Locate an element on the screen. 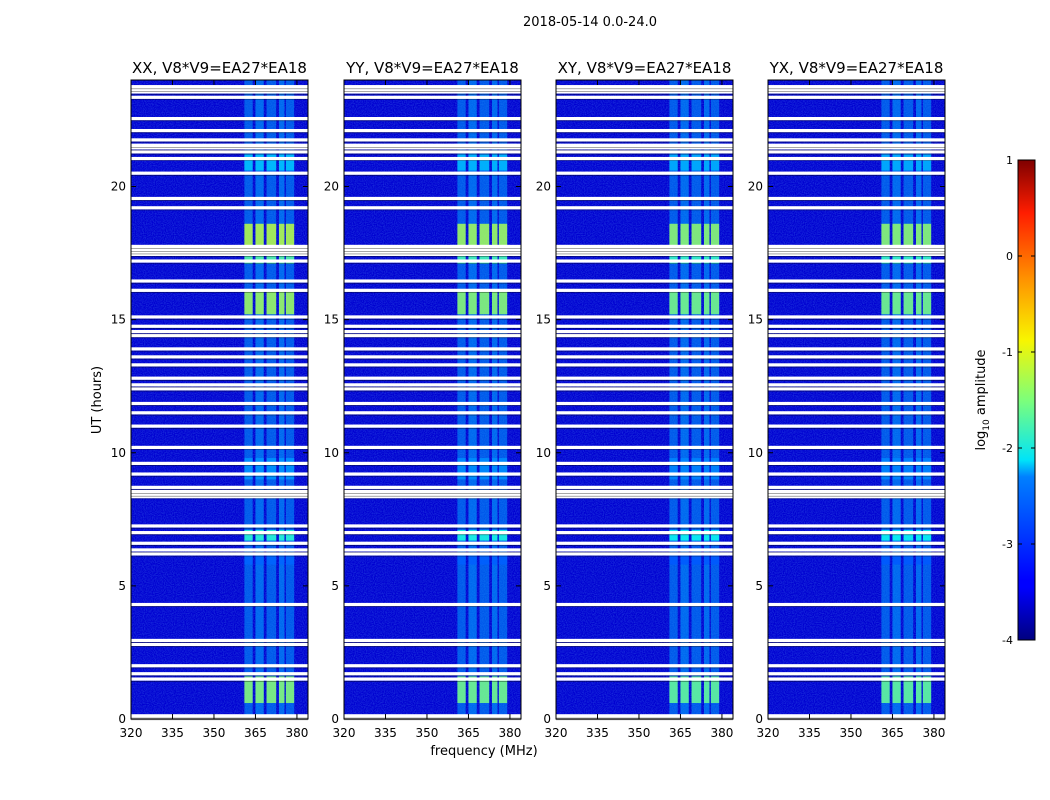 This screenshot has width=1050, height=800. y-tick-label: 15 is located at coordinates (118, 320).